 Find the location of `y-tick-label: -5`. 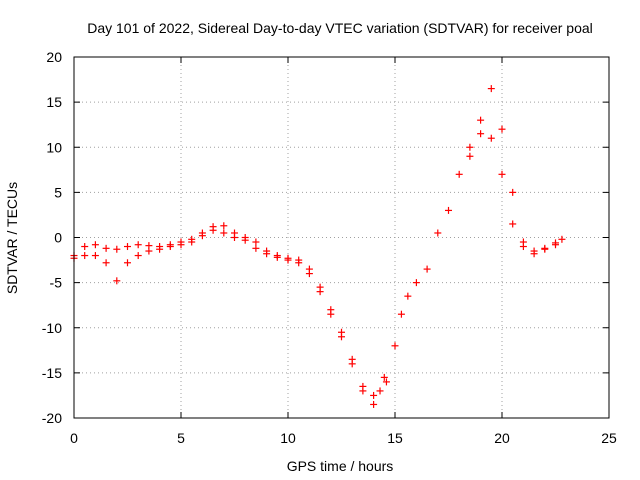

y-tick-label: -5 is located at coordinates (56, 283).